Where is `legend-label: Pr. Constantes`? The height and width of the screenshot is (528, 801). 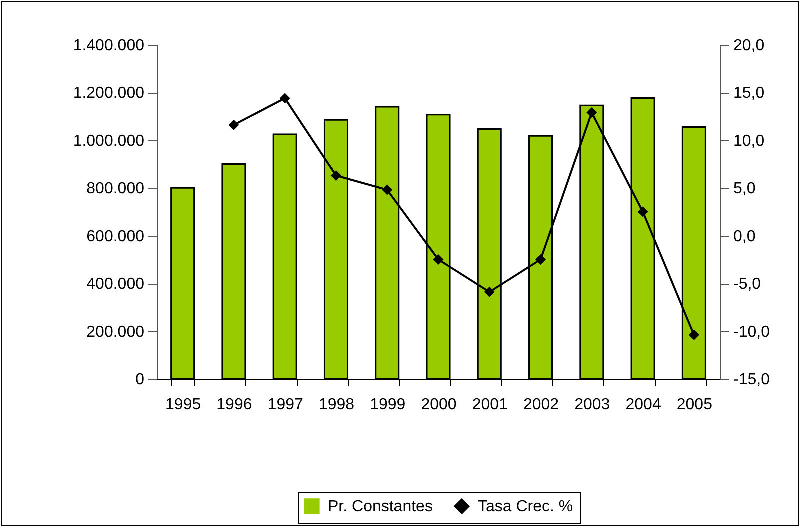
legend-label: Pr. Constantes is located at coordinates (380, 507).